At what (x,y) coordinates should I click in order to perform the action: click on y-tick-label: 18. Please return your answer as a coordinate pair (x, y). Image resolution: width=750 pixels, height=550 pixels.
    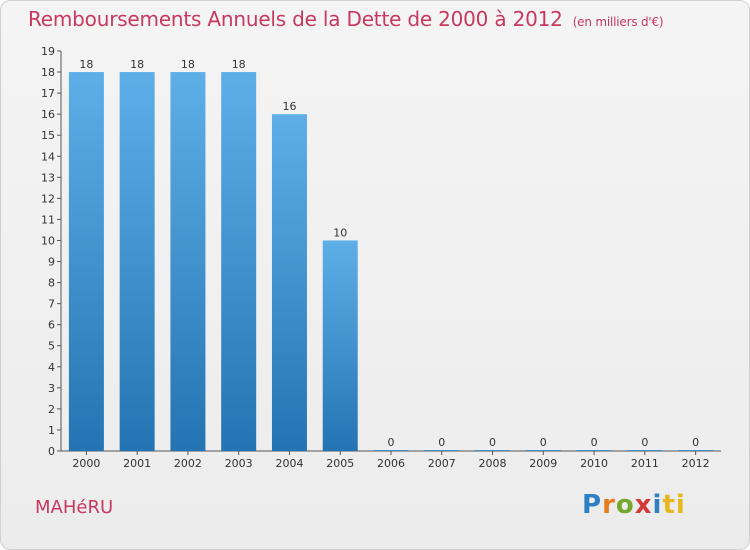
    Looking at the image, I should click on (48, 72).